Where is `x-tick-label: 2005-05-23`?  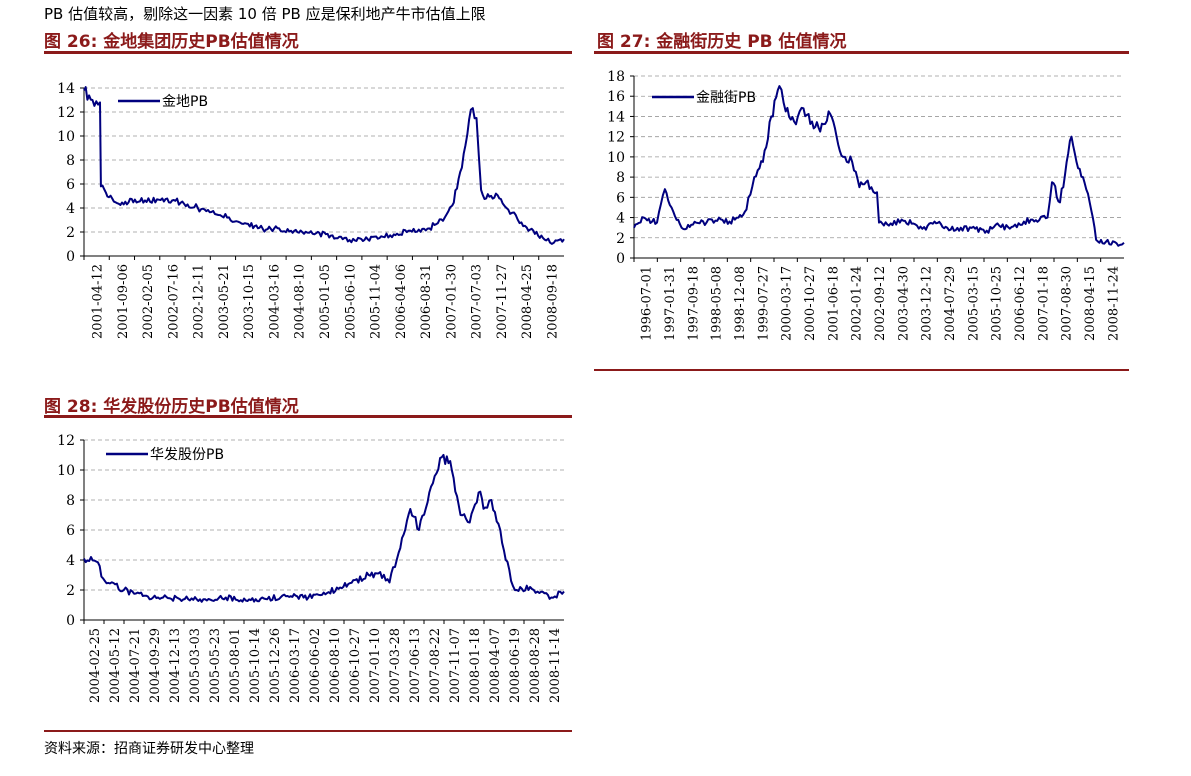
x-tick-label: 2005-05-23 is located at coordinates (215, 665).